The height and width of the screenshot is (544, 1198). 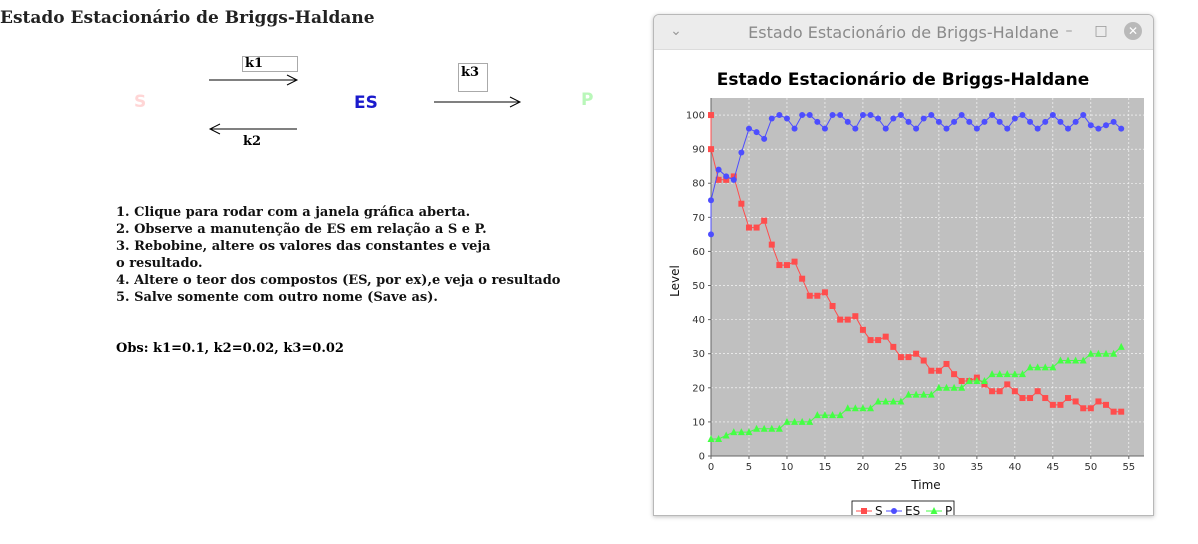 What do you see at coordinates (939, 467) in the screenshot?
I see `x-tick-label: 30` at bounding box center [939, 467].